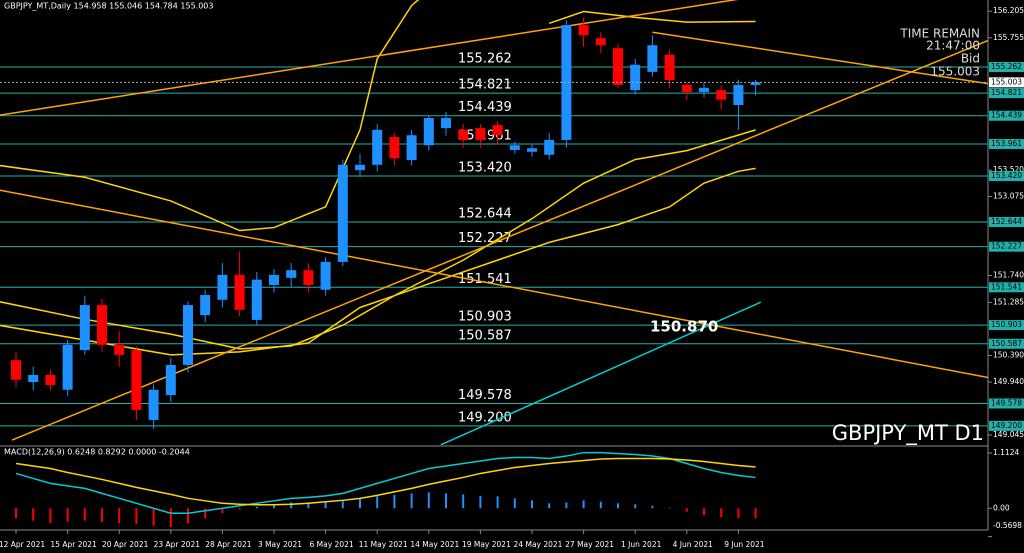  Describe the element at coordinates (228, 544) in the screenshot. I see `x-tick-label: 28 Apr 2021` at that location.